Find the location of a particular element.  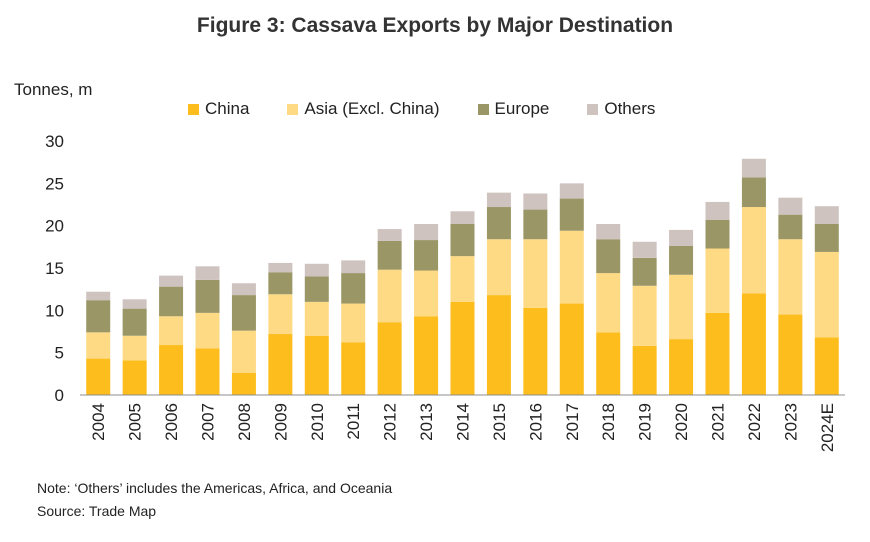

legend: China Asia (Excl. China) Europe Others is located at coordinates (421, 109).